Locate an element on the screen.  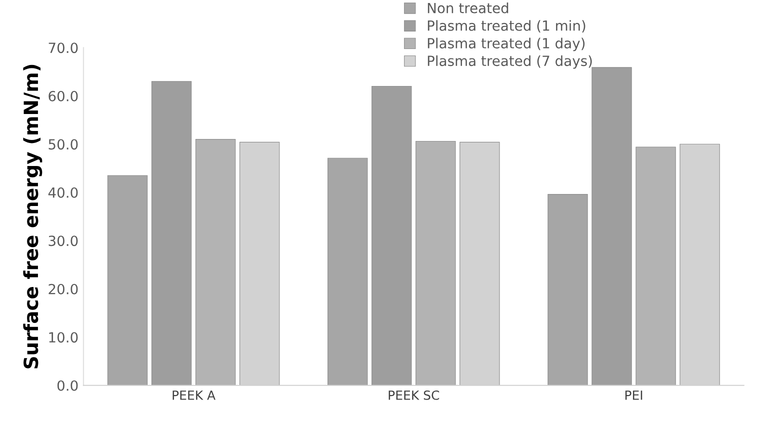
y-tick-label: 60.0 is located at coordinates (63, 96).